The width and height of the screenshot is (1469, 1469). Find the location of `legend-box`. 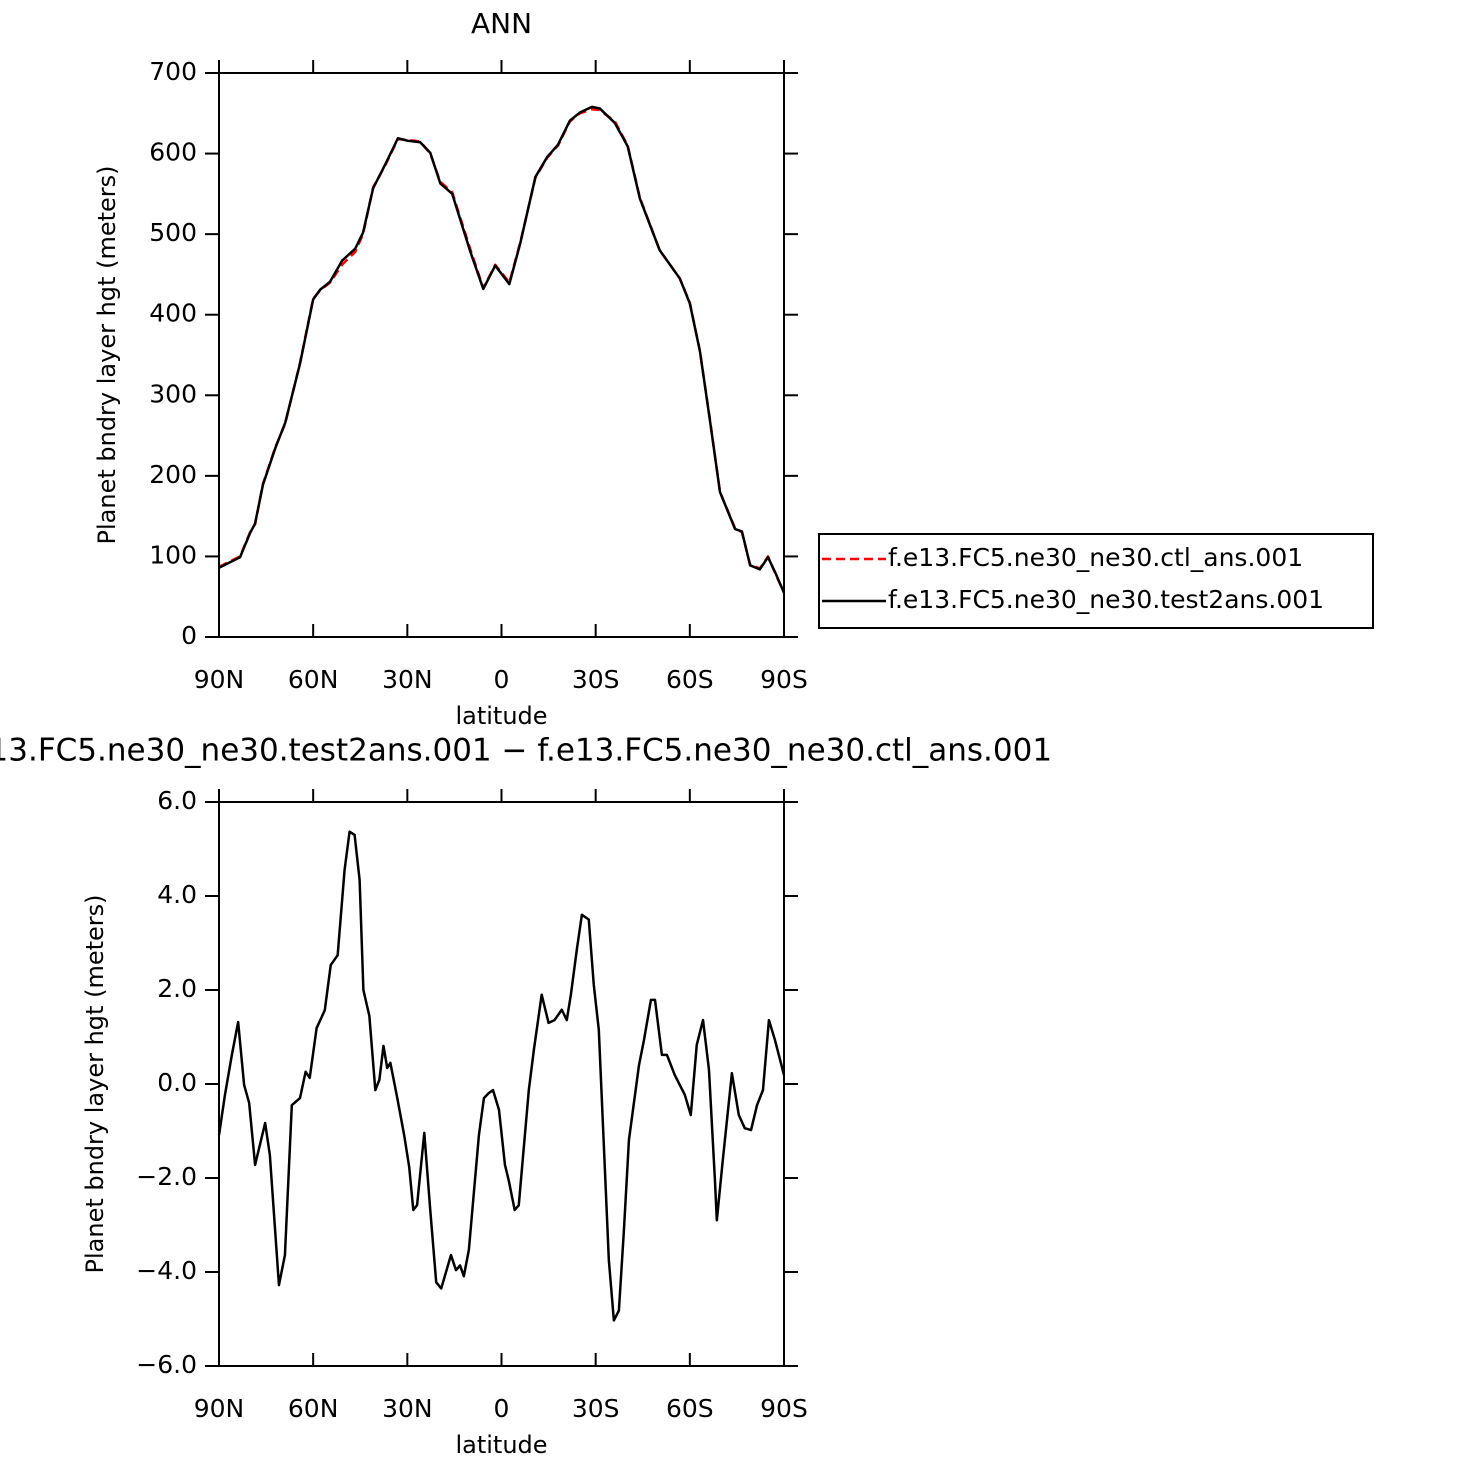

legend-box is located at coordinates (1096, 581).